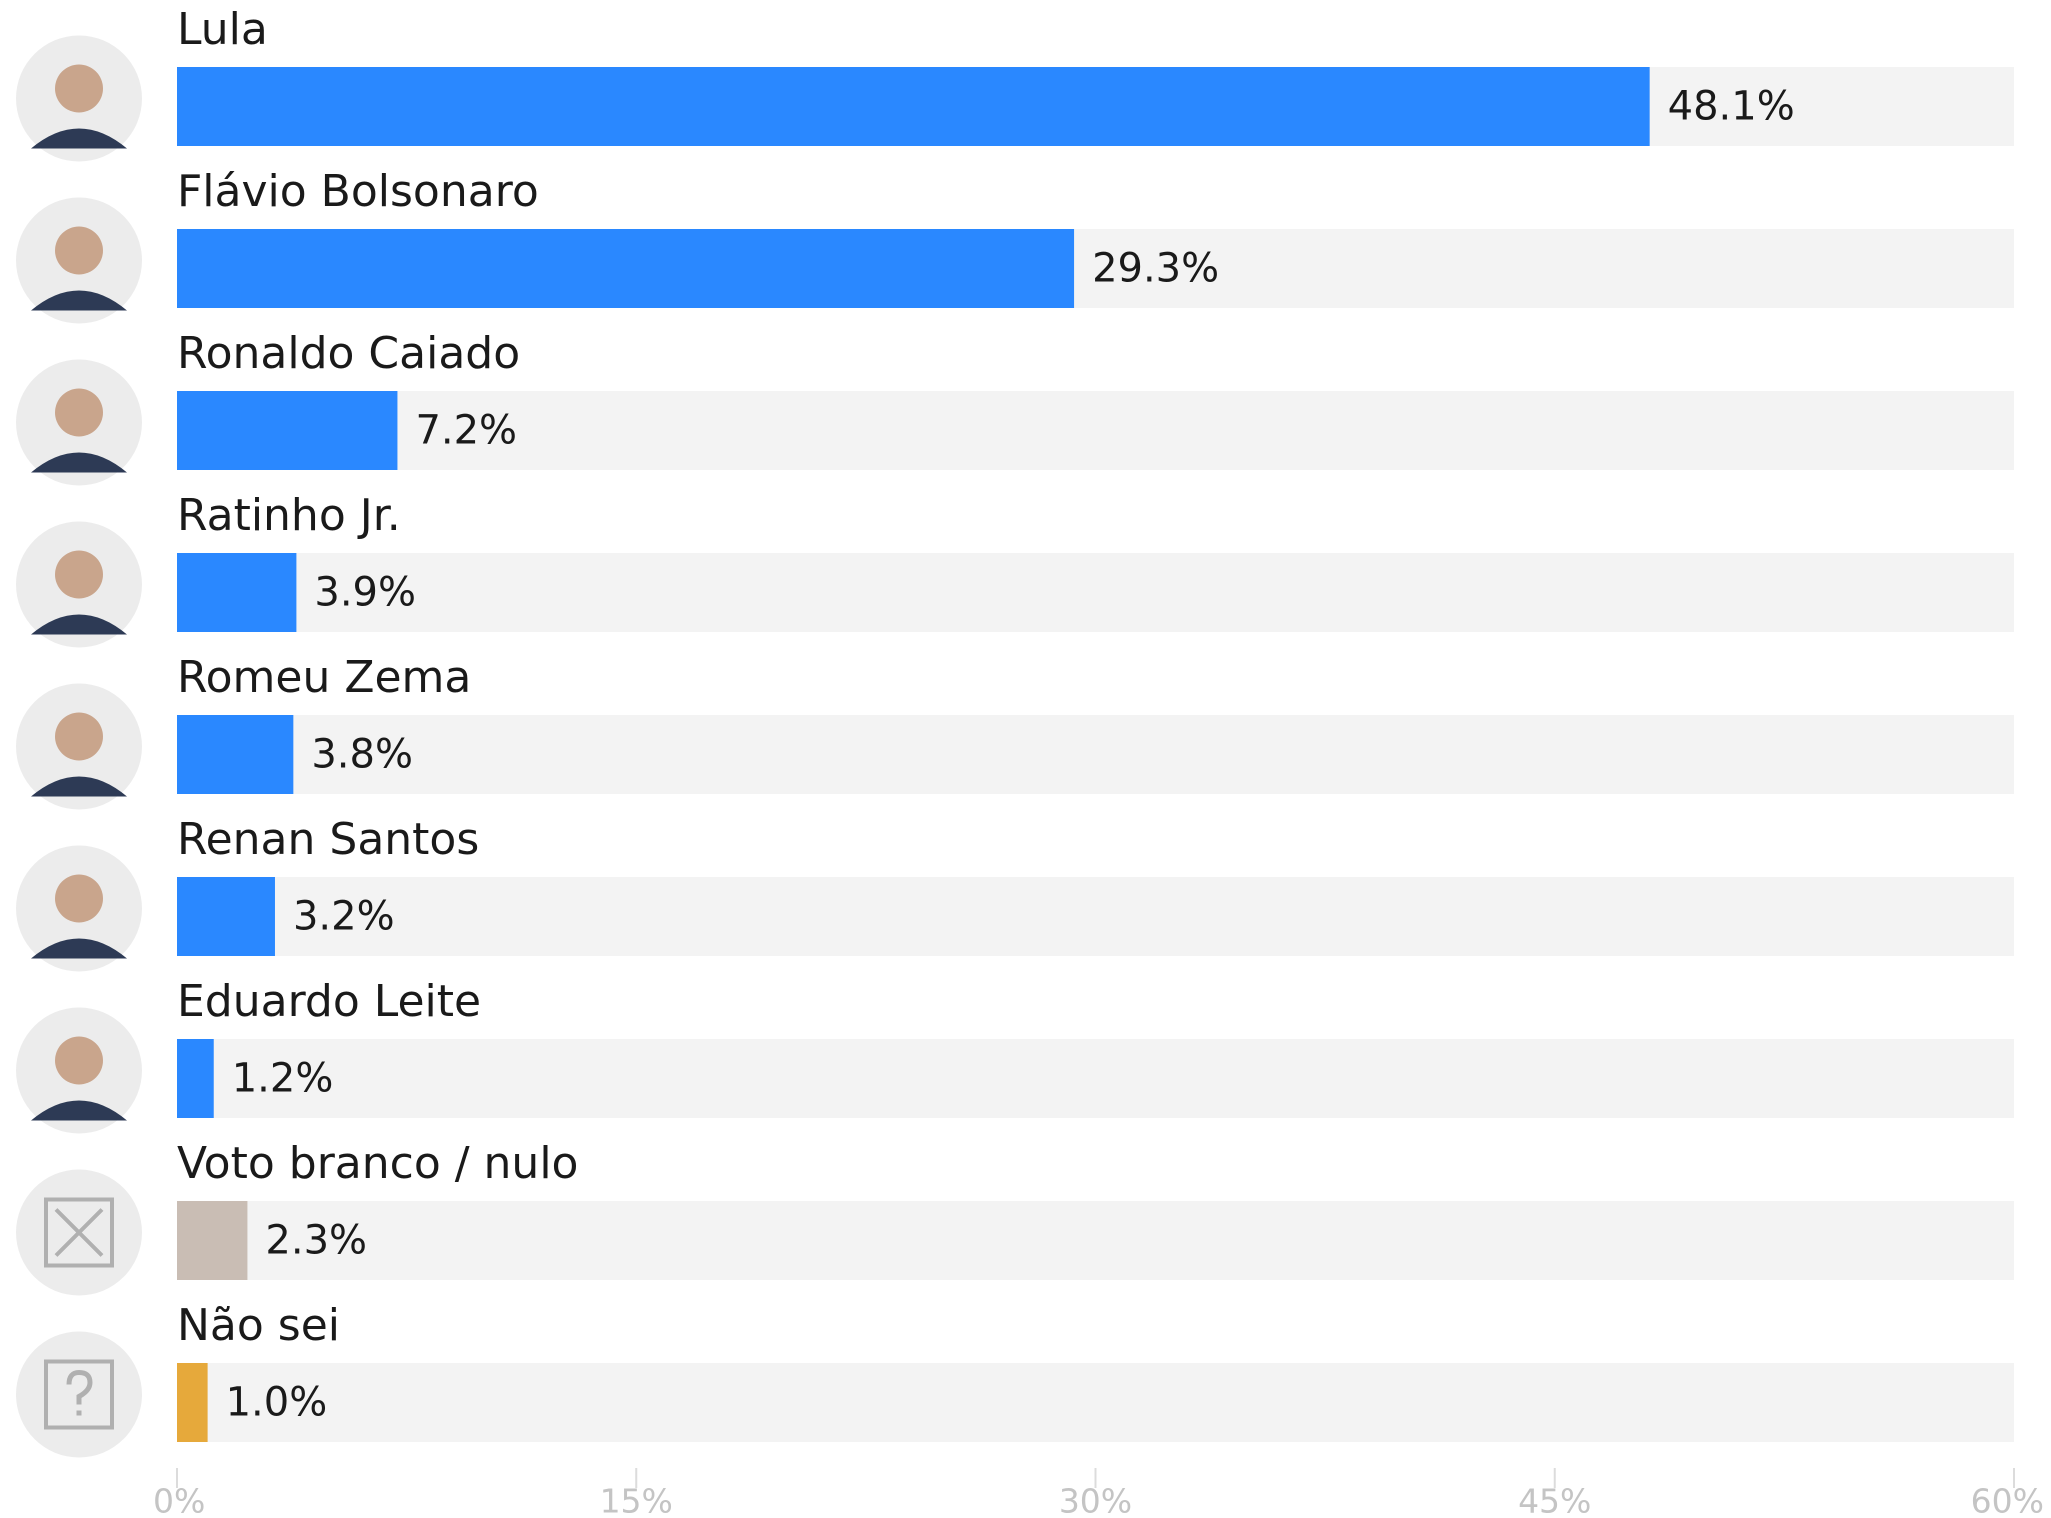 The width and height of the screenshot is (2051, 1518). I want to click on icon-x, so click(79, 1232).